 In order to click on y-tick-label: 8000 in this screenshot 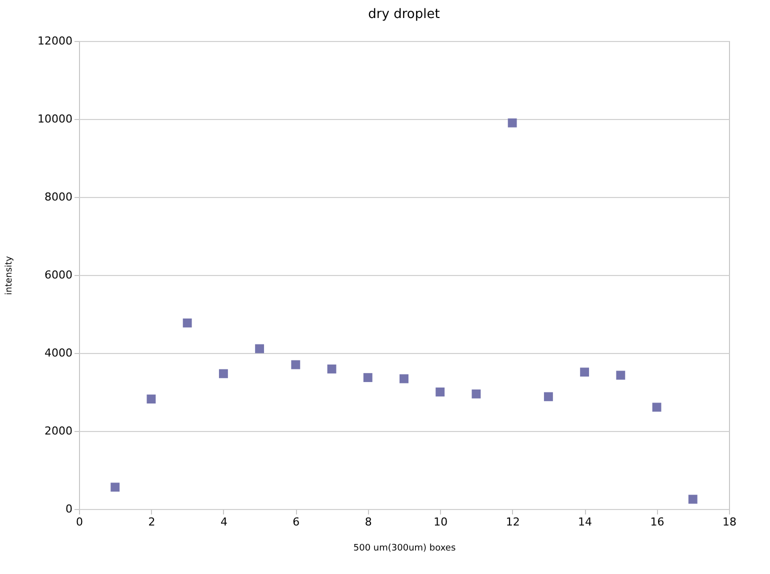, I will do `click(58, 197)`.